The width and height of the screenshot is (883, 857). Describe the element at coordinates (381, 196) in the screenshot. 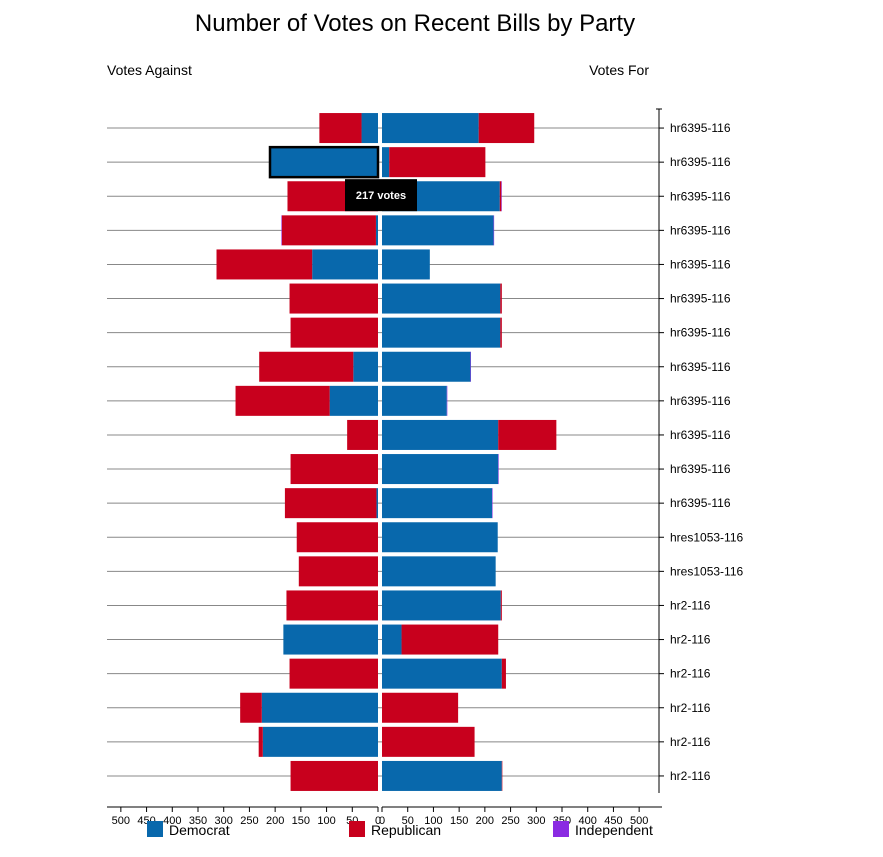

I see `tooltip-text: 217 votes` at that location.